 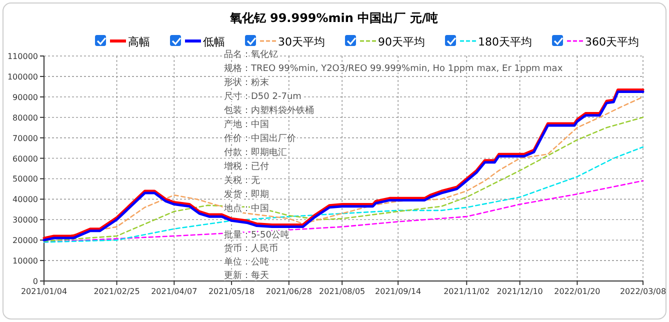 What do you see at coordinates (263, 96) in the screenshot?
I see `annotation: 尺寸：D50 2-7um` at bounding box center [263, 96].